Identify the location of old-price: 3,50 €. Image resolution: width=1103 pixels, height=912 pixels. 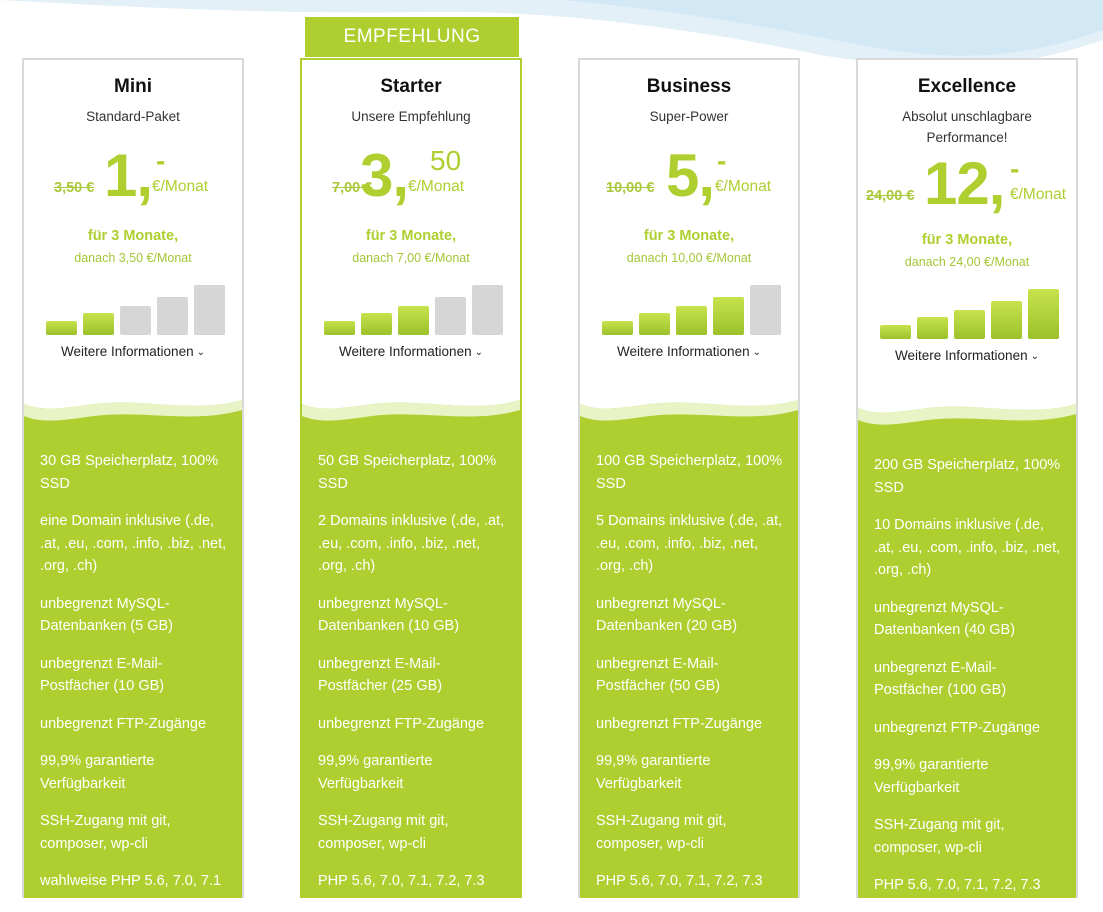
(74, 188).